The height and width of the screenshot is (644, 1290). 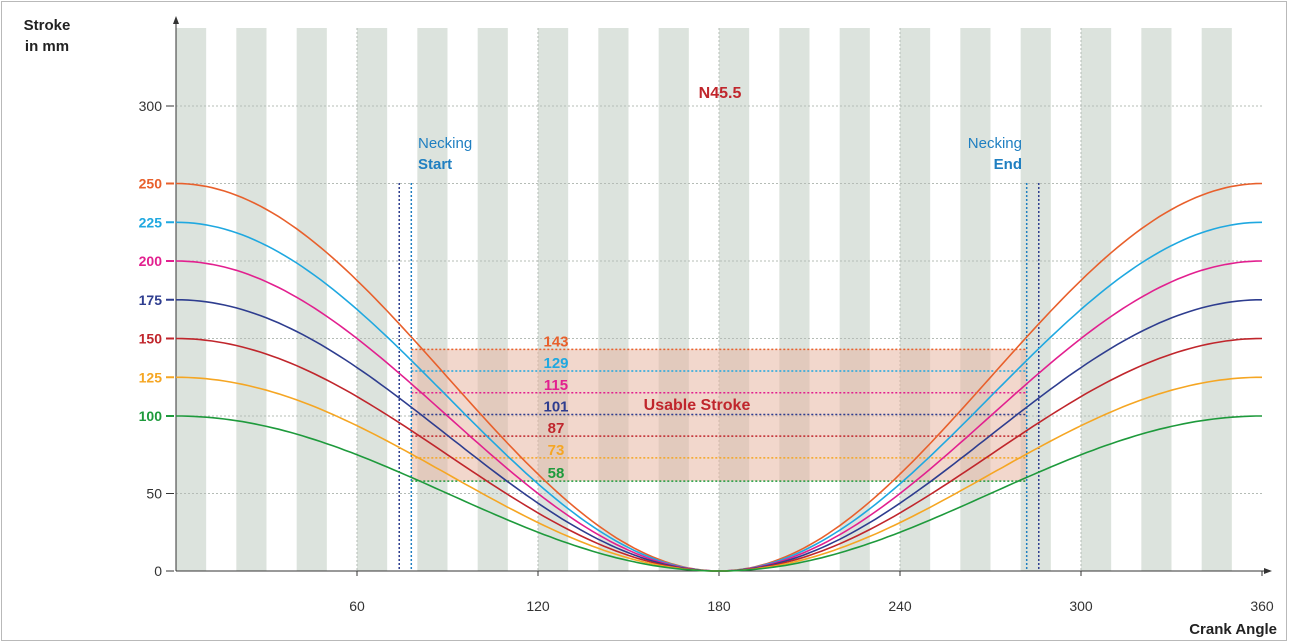 I want to click on series-stroke-label: 150, so click(x=151, y=339).